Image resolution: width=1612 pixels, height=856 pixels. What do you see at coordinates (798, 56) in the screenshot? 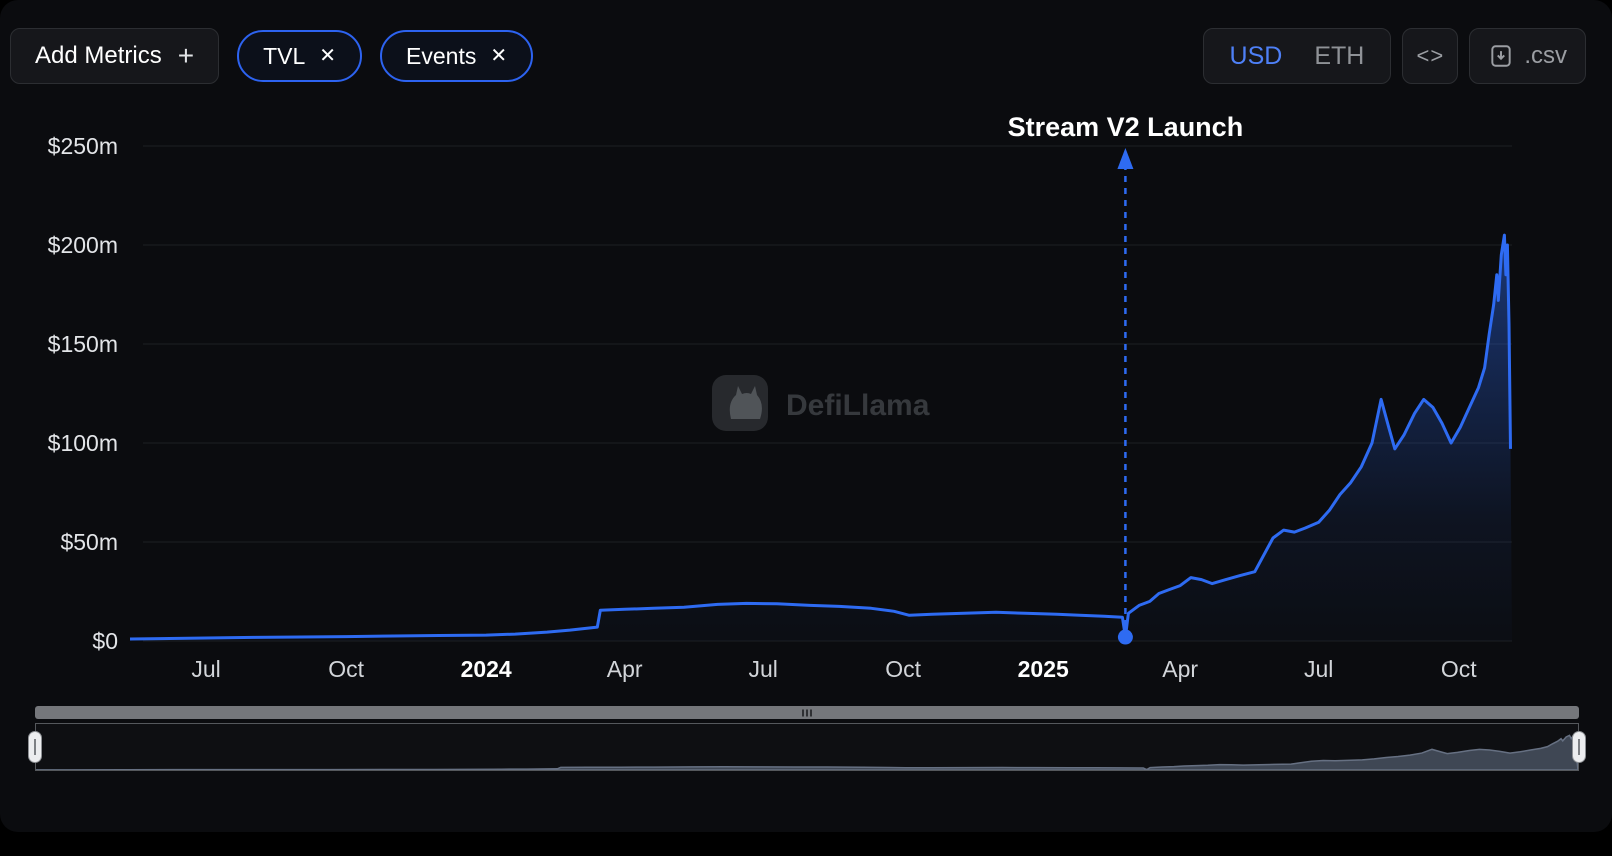
I see `toolbar: Add Metrics + TVL ✕ Events ✕ USD ETH <>` at bounding box center [798, 56].